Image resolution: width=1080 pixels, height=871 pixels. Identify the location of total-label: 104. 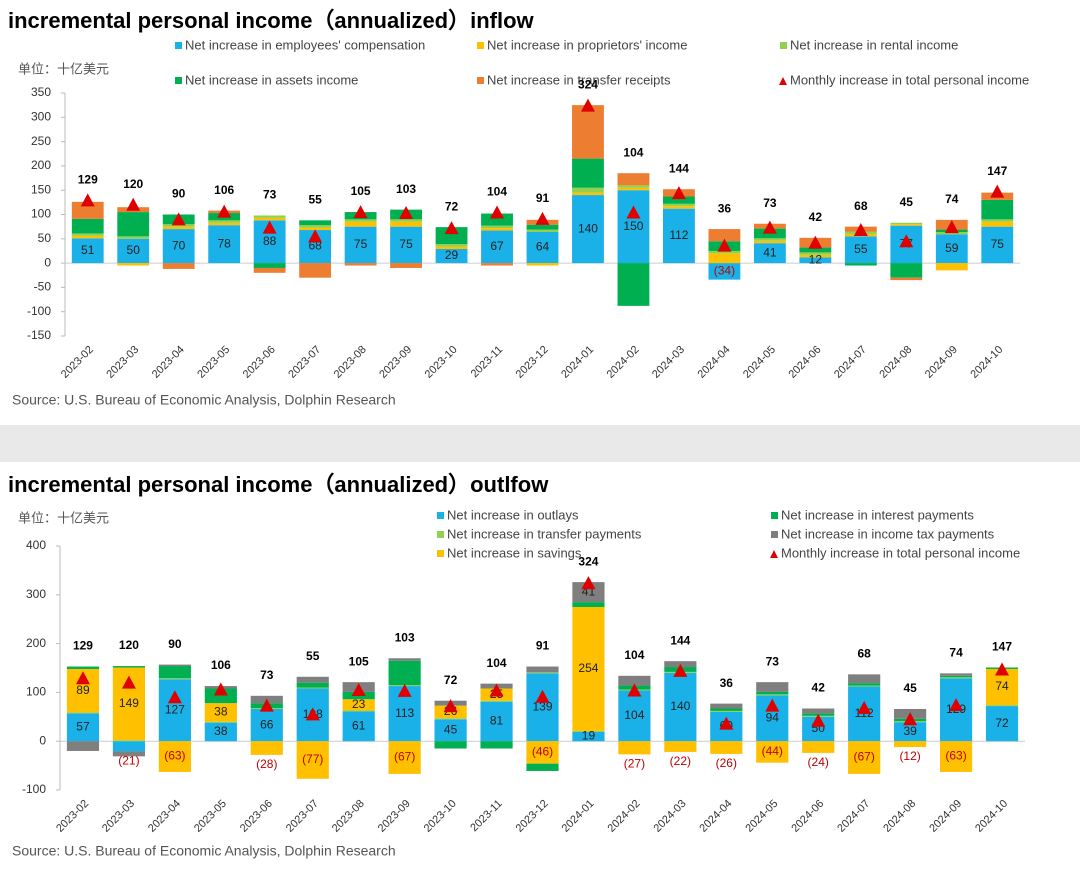
(633, 152).